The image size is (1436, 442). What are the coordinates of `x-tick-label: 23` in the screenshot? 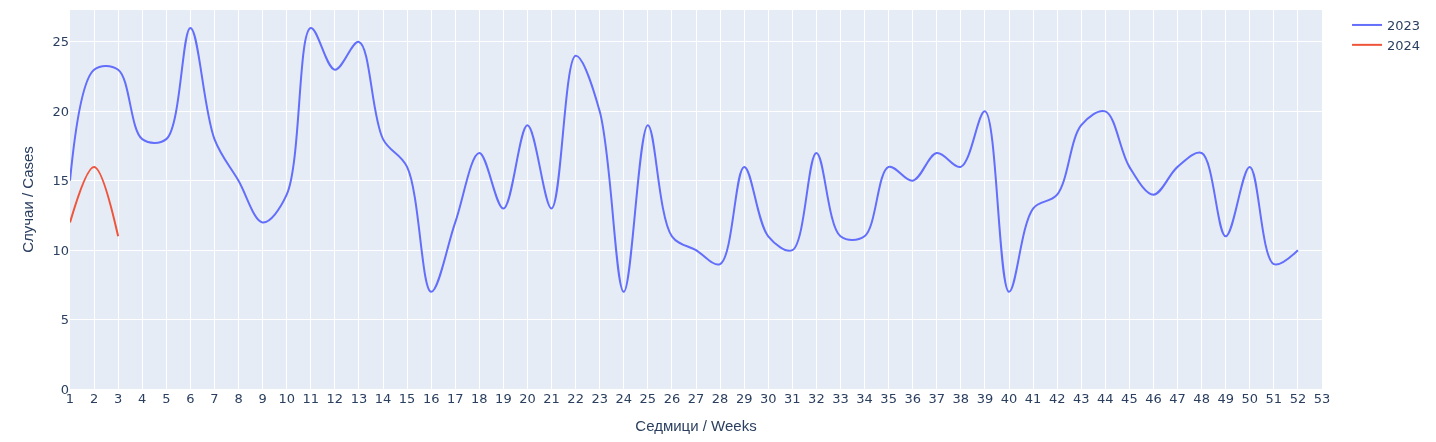 It's located at (599, 398).